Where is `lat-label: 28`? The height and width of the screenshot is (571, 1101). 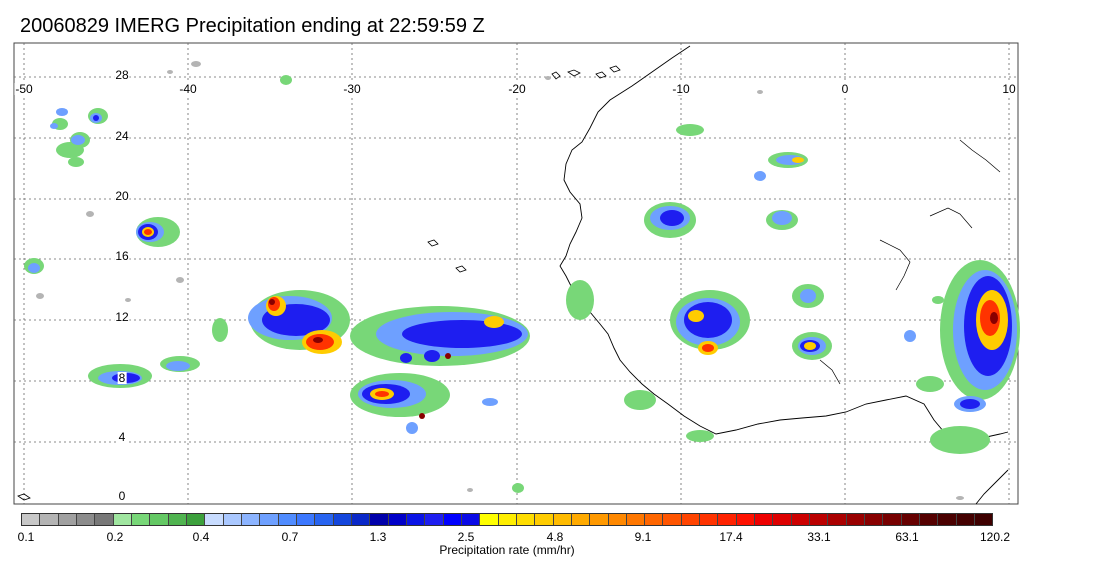 lat-label: 28 is located at coordinates (122, 75).